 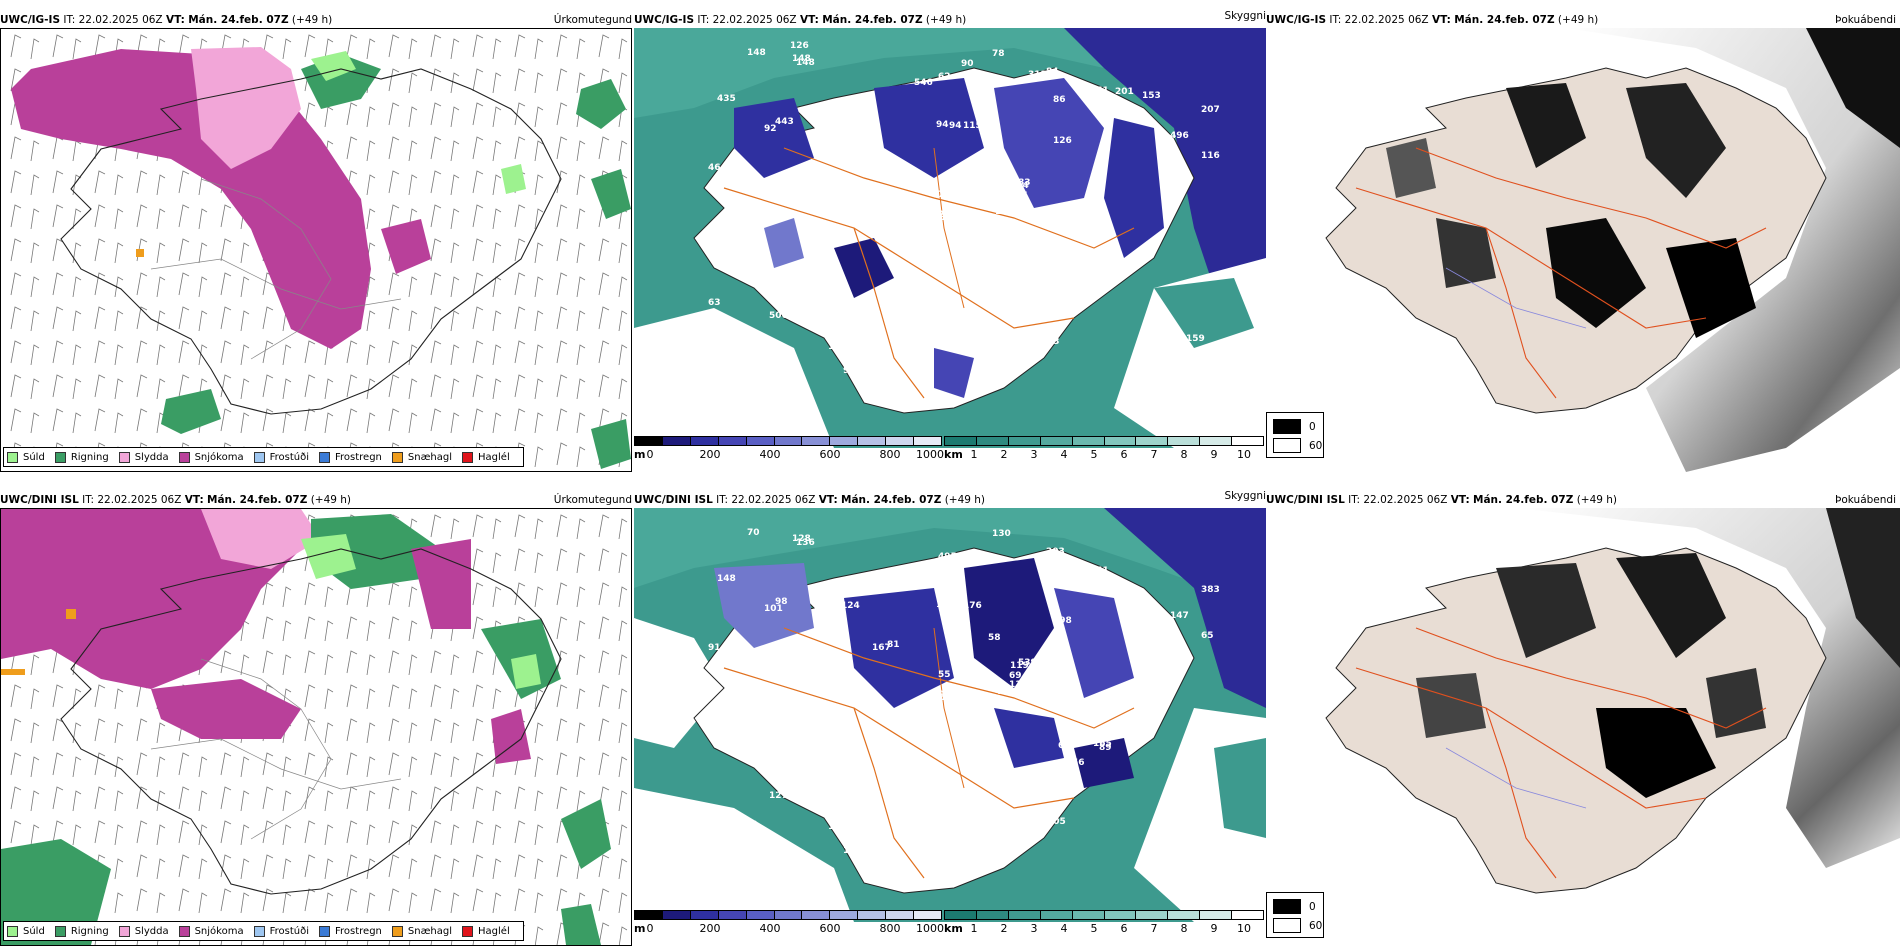 What do you see at coordinates (1156, 855) in the screenshot?
I see `visibility-value-label: 97` at bounding box center [1156, 855].